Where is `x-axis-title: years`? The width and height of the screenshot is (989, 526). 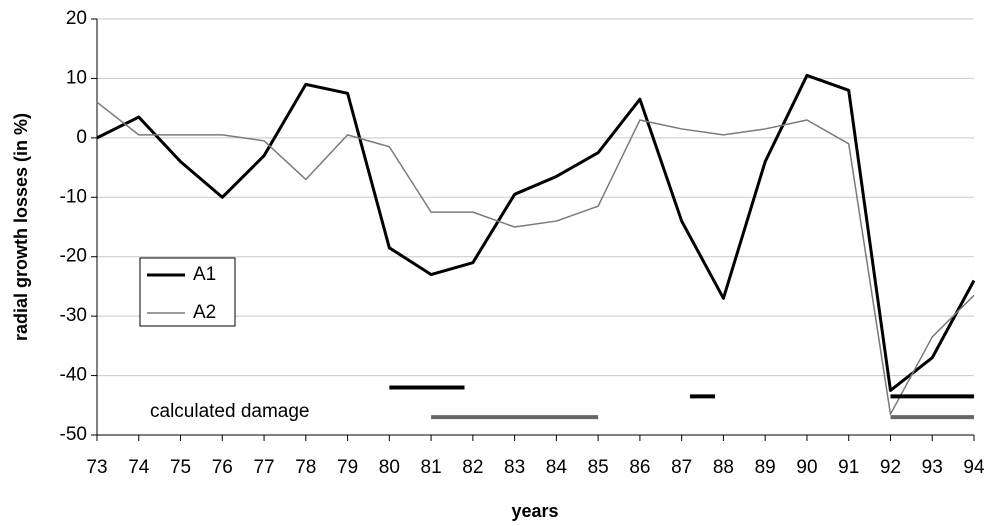
x-axis-title: years is located at coordinates (534, 511).